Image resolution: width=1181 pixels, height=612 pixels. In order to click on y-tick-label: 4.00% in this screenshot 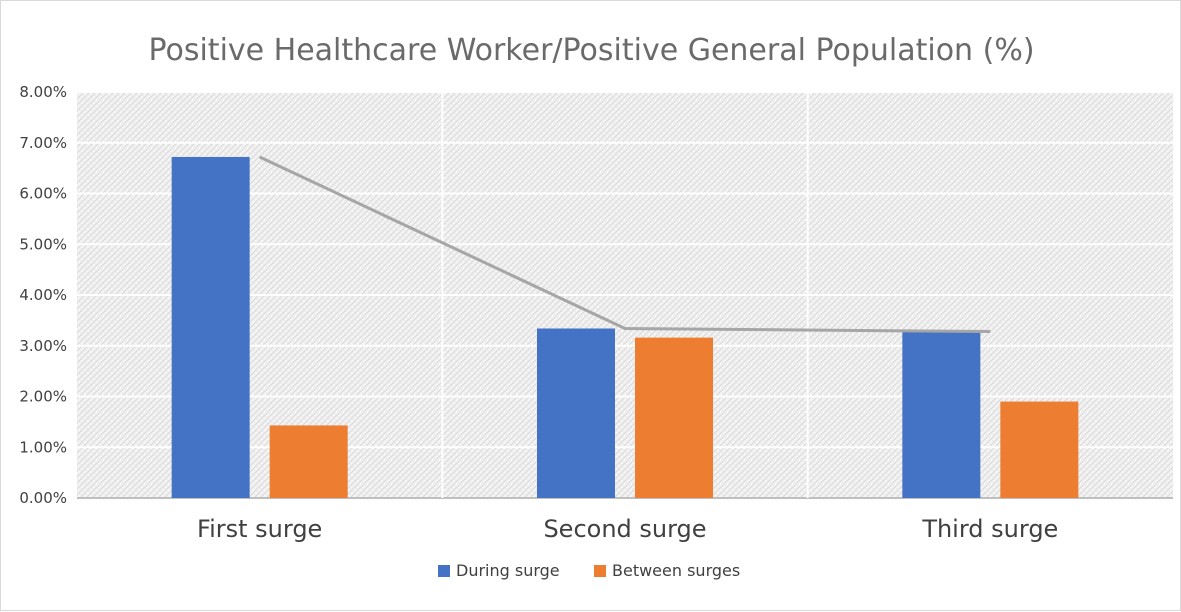, I will do `click(43, 295)`.